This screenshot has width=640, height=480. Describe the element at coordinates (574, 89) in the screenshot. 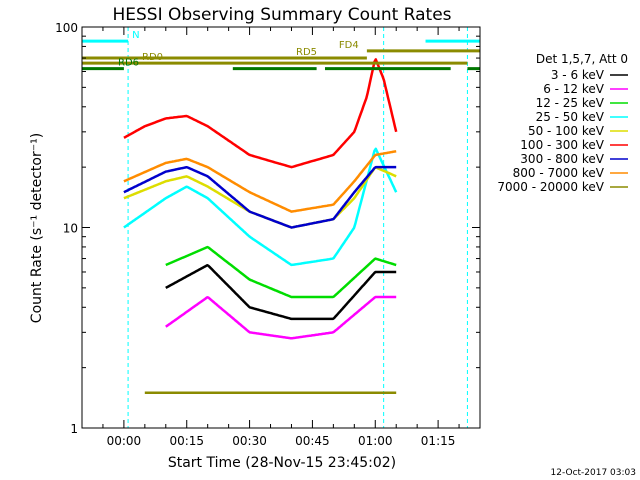

I see `legend-label-1: 6 - 12 keV` at that location.